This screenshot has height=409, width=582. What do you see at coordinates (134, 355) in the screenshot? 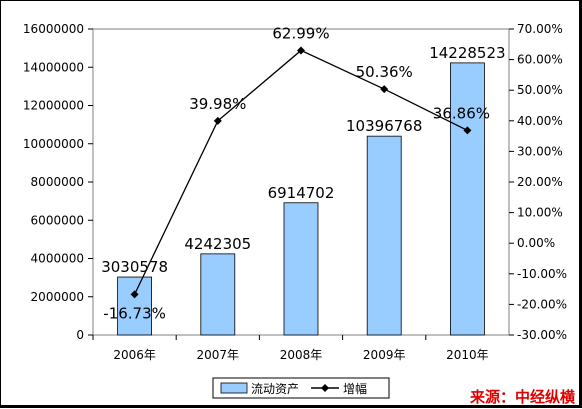
I see `x-axis-tick-label: 2006年` at bounding box center [134, 355].